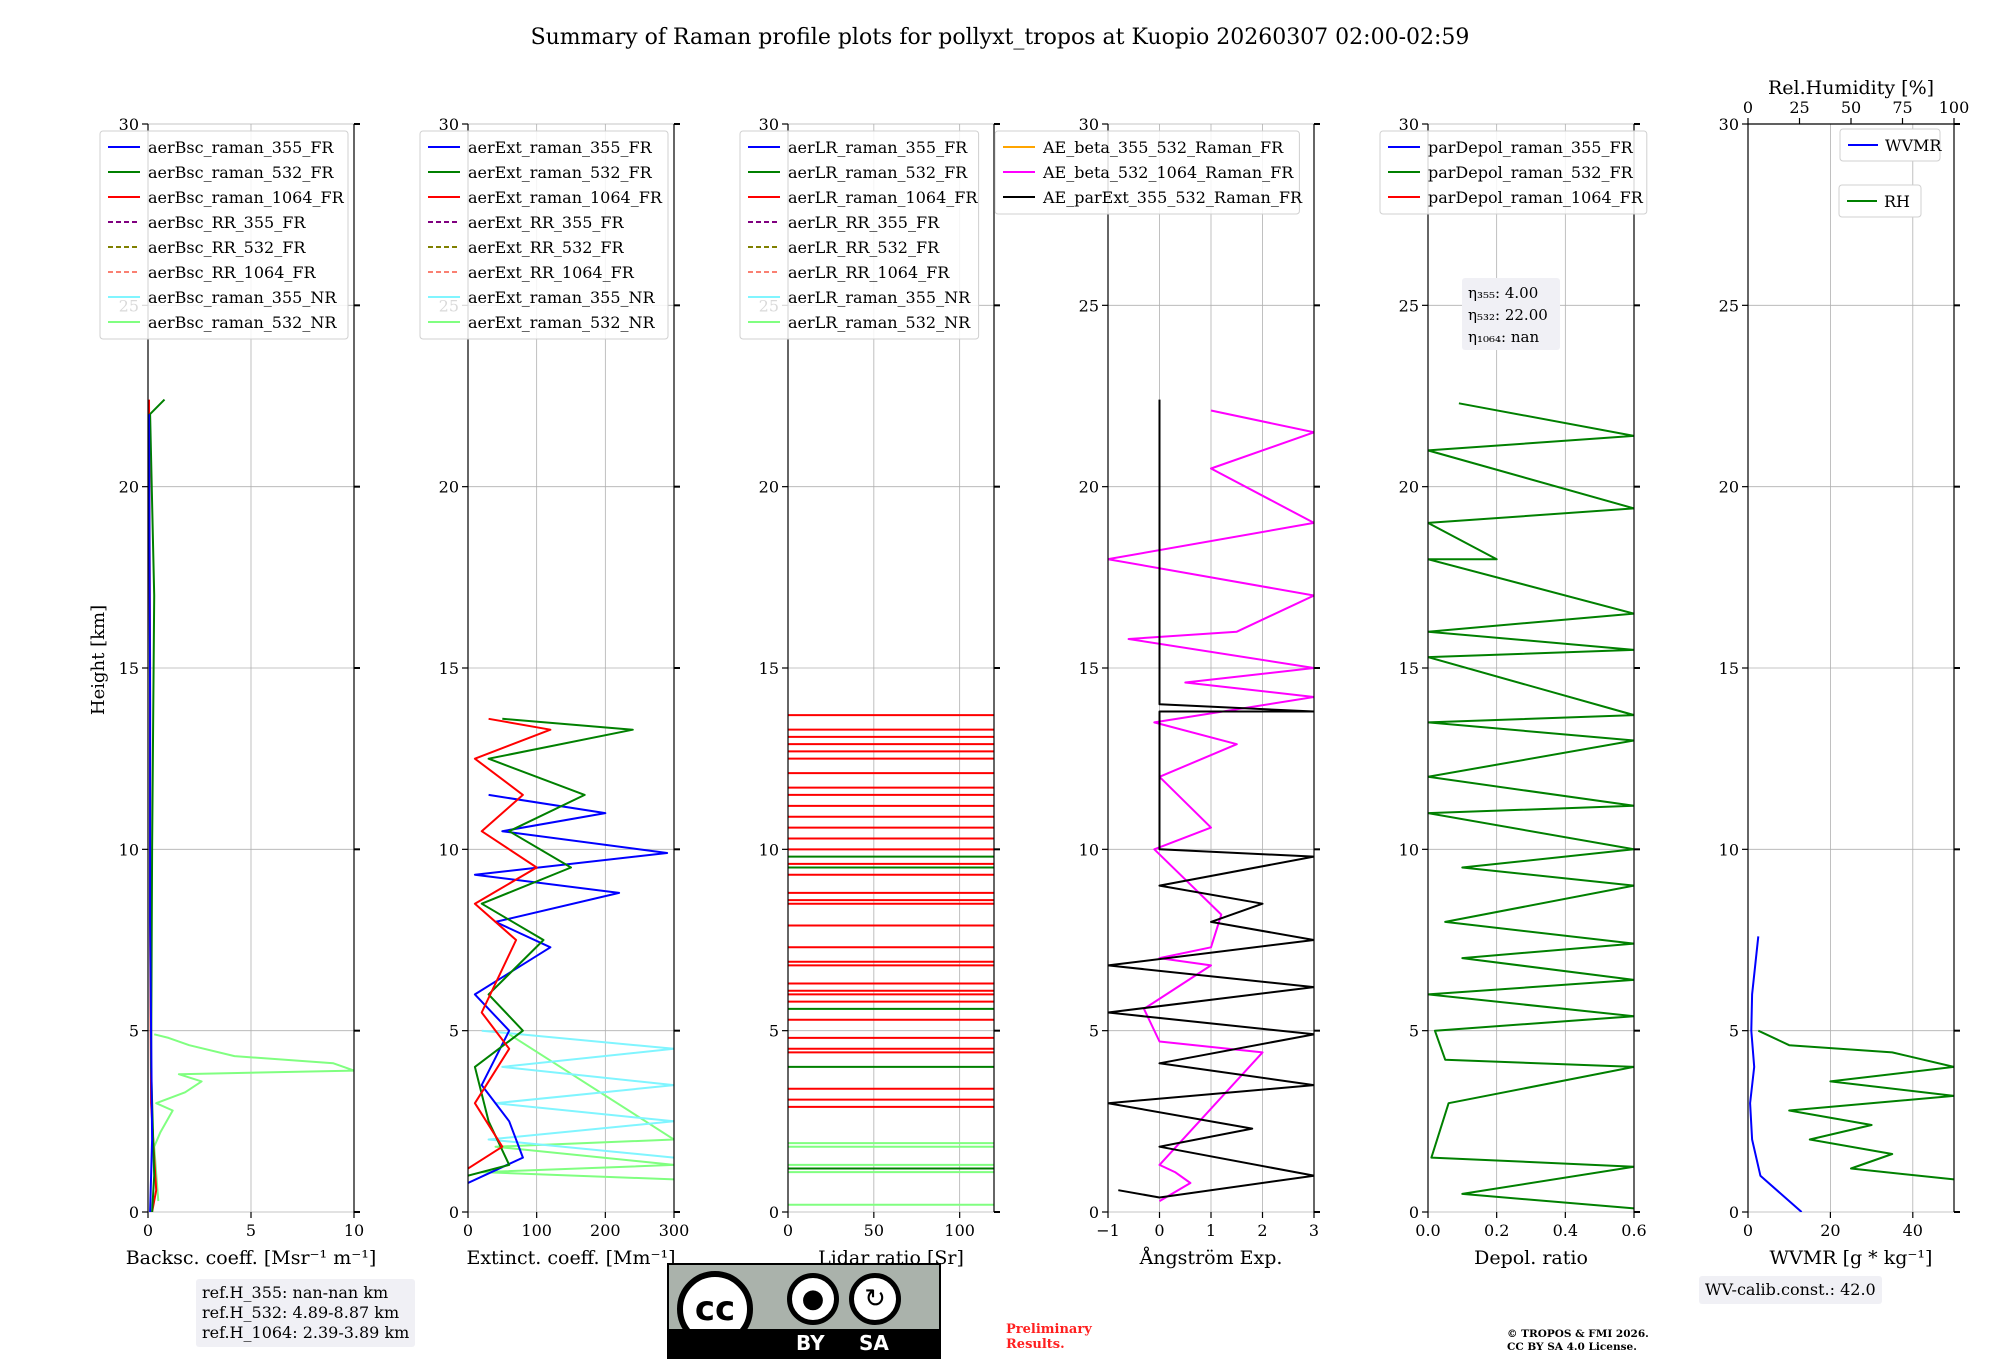 This screenshot has height=1360, width=2000. What do you see at coordinates (295, 1292) in the screenshot?
I see `ref-height-355: ref.H_355: nan-nan km` at bounding box center [295, 1292].